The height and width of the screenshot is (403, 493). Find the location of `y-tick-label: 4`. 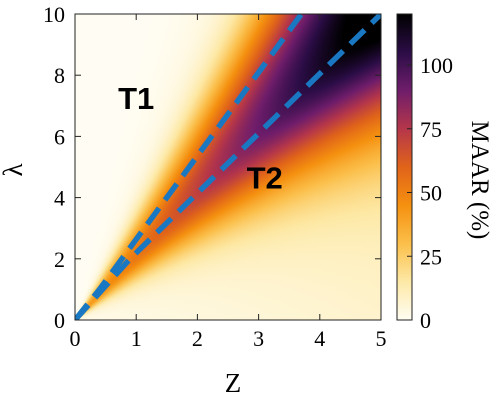

y-tick-label: 4 is located at coordinates (59, 198).